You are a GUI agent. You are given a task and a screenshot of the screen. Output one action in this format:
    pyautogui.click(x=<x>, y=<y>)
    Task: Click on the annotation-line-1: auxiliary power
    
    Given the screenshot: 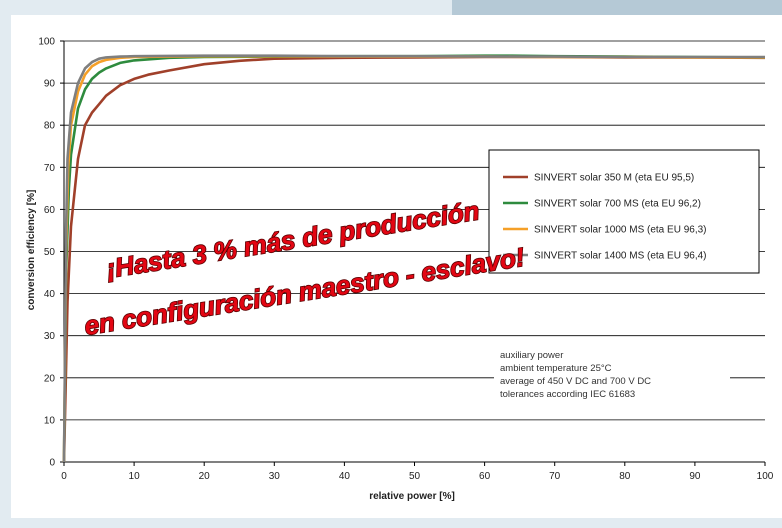 What is the action you would take?
    pyautogui.click(x=531, y=355)
    